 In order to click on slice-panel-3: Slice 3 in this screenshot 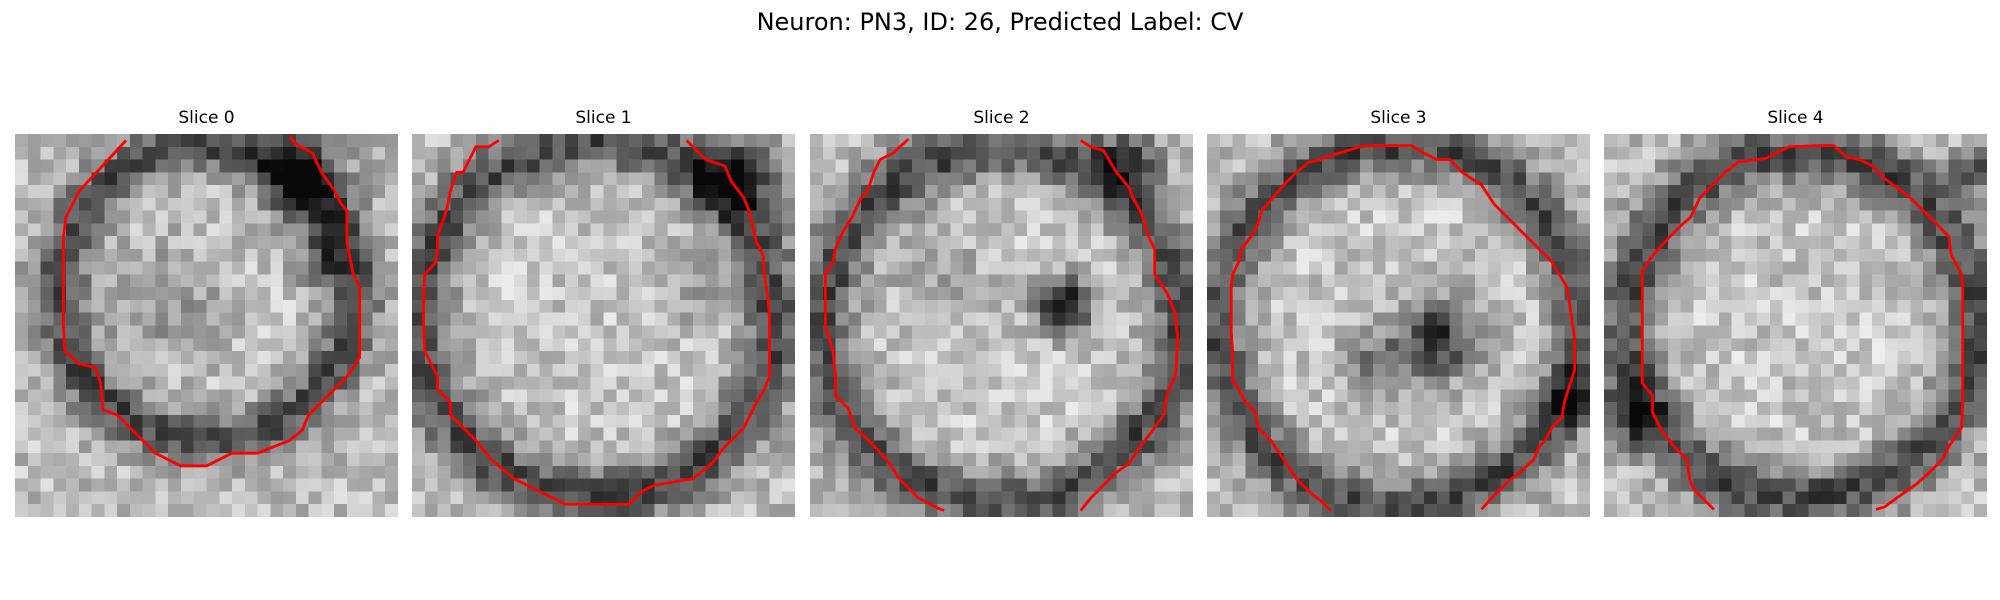, I will do `click(1398, 313)`.